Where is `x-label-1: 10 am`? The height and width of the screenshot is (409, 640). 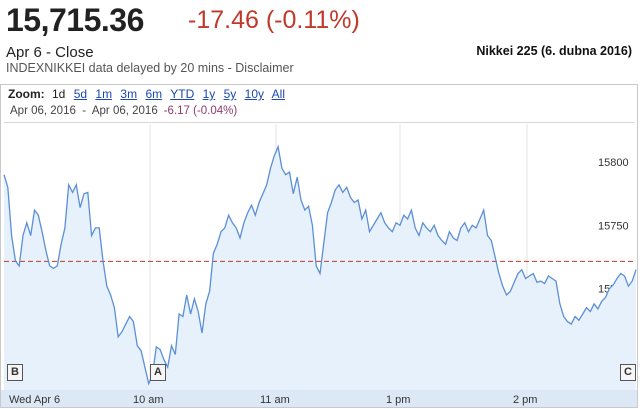 x-label-1: 10 am is located at coordinates (148, 400).